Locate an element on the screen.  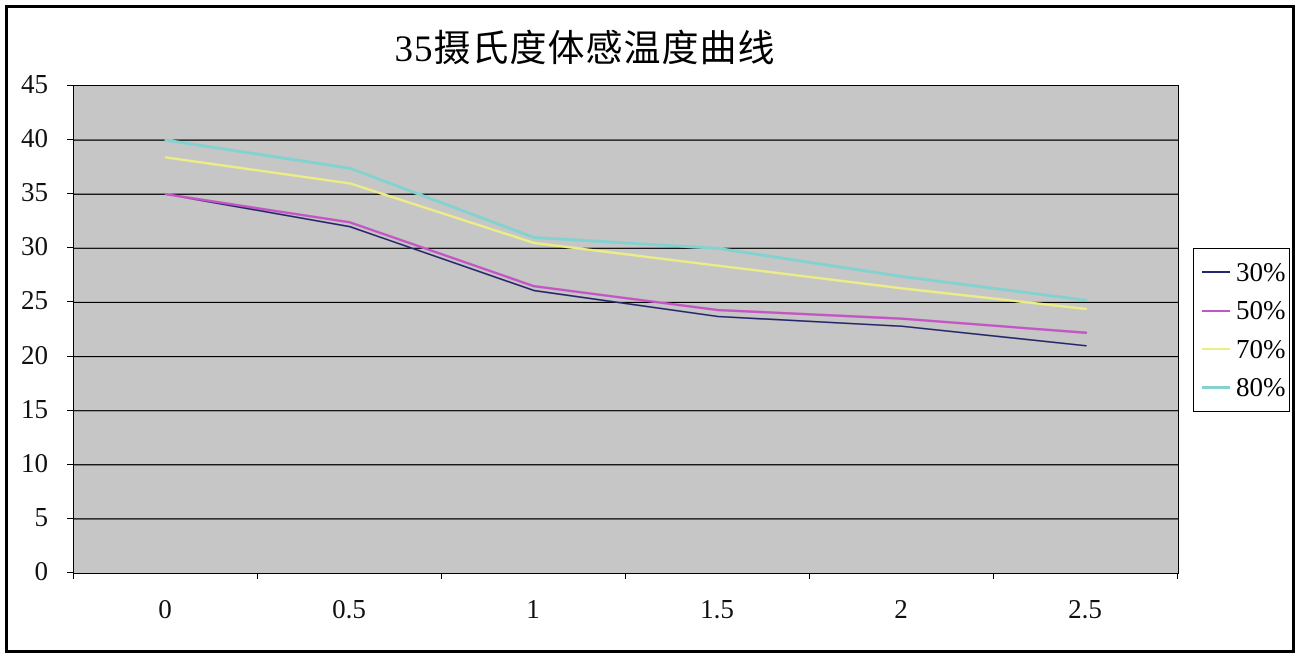
y-axis-label-0: 0 is located at coordinates (41, 571).